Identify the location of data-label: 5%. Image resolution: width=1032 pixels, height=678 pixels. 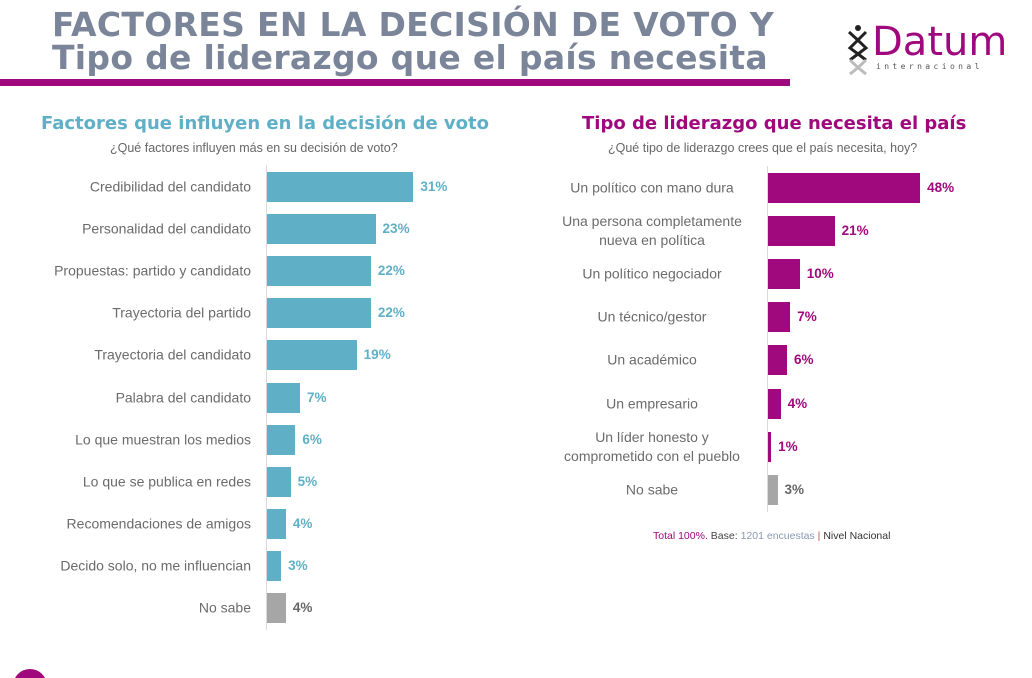
(307, 481).